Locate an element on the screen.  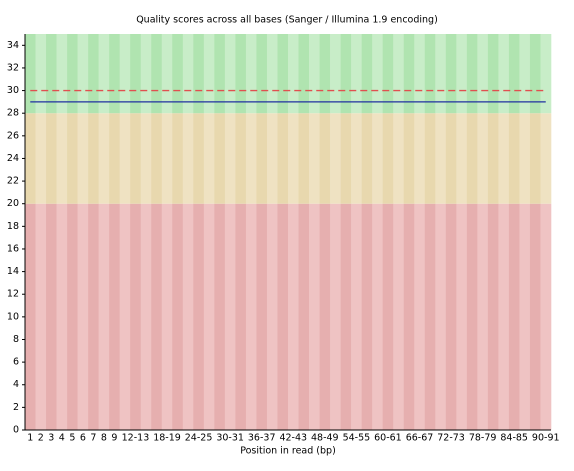
x-tick-label: 1 is located at coordinates (30, 438).